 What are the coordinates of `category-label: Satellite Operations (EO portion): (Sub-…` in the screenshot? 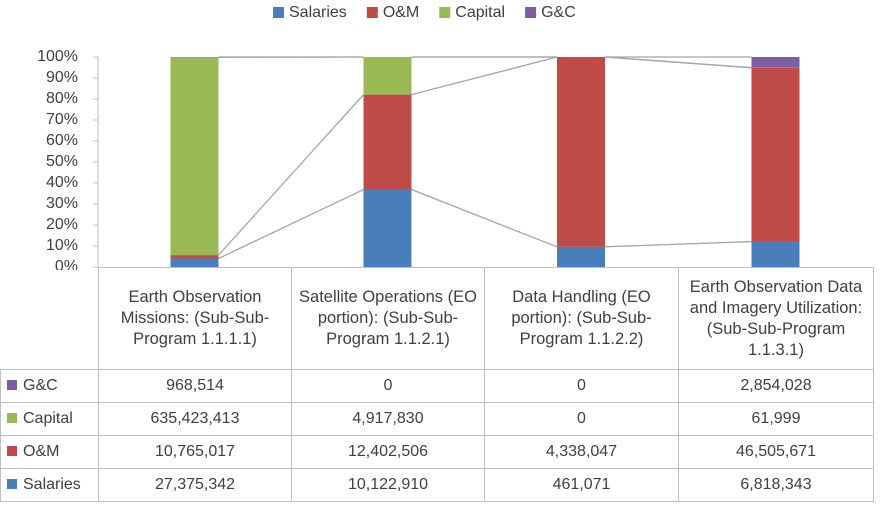 It's located at (388, 318).